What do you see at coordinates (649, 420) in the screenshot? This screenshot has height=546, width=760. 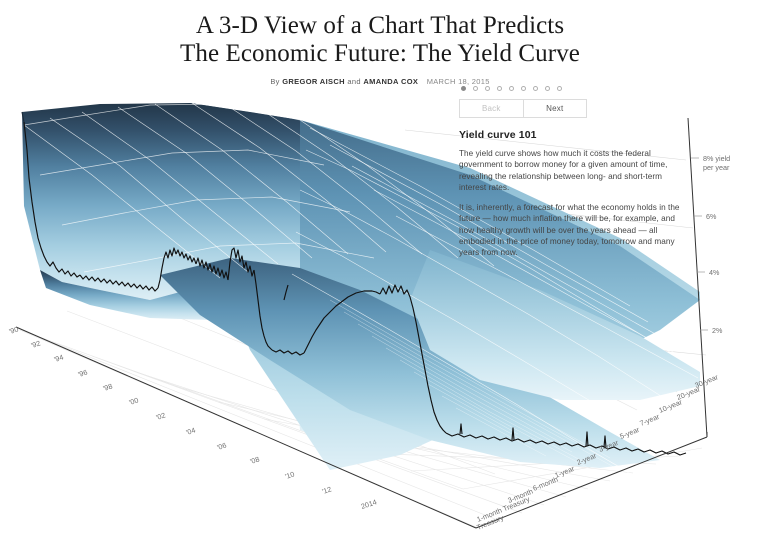 I see `maturity-tick: 7-year` at bounding box center [649, 420].